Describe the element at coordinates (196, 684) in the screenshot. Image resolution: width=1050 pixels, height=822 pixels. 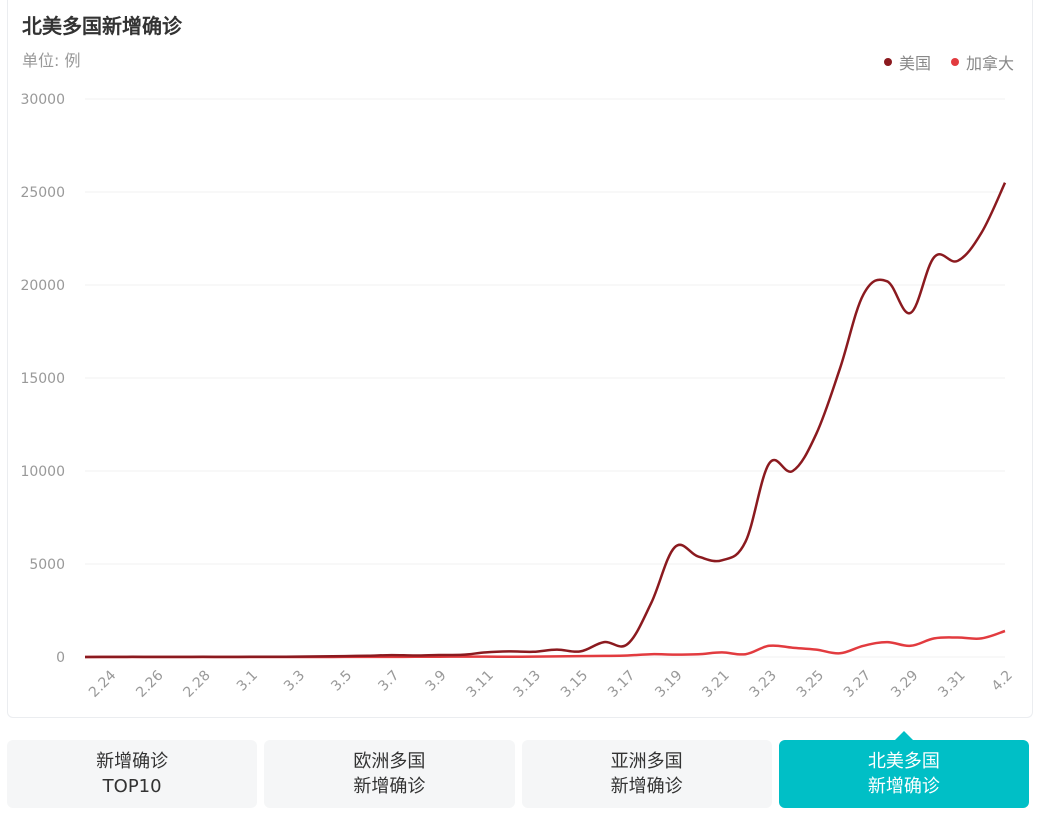
I see `x-tick-label: 2.28` at that location.